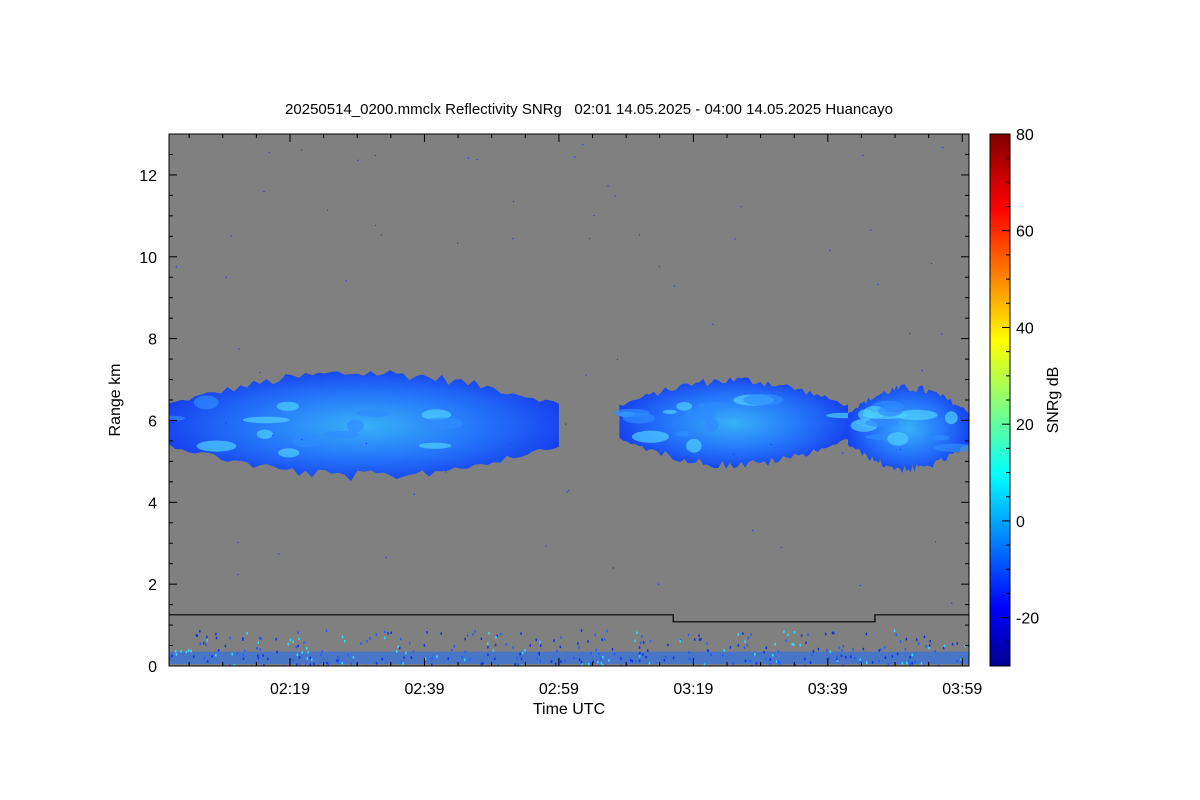 This screenshot has width=1200, height=800. I want to click on colorbar-tick-label: 0, so click(1020, 522).